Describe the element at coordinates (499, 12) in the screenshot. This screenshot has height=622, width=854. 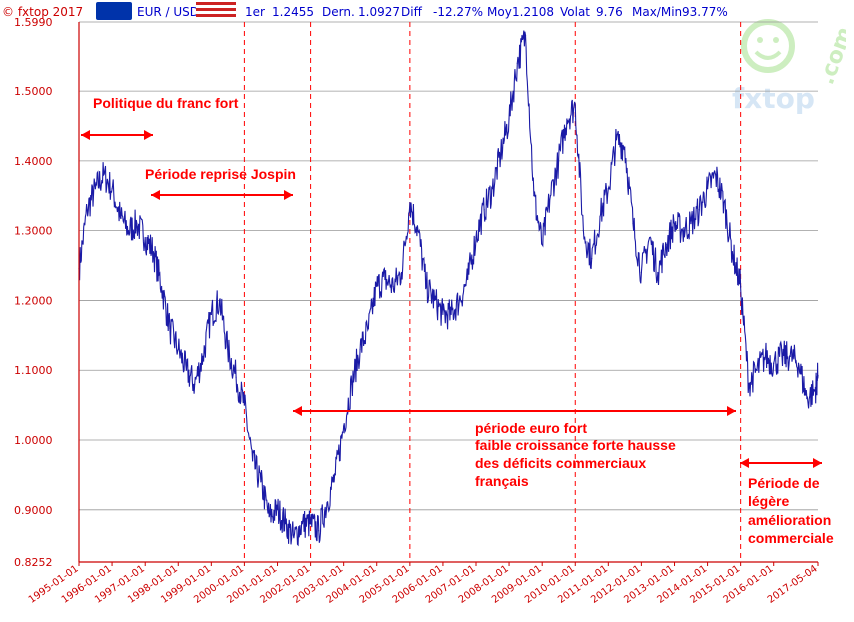
I see `avg-label: Moy` at that location.